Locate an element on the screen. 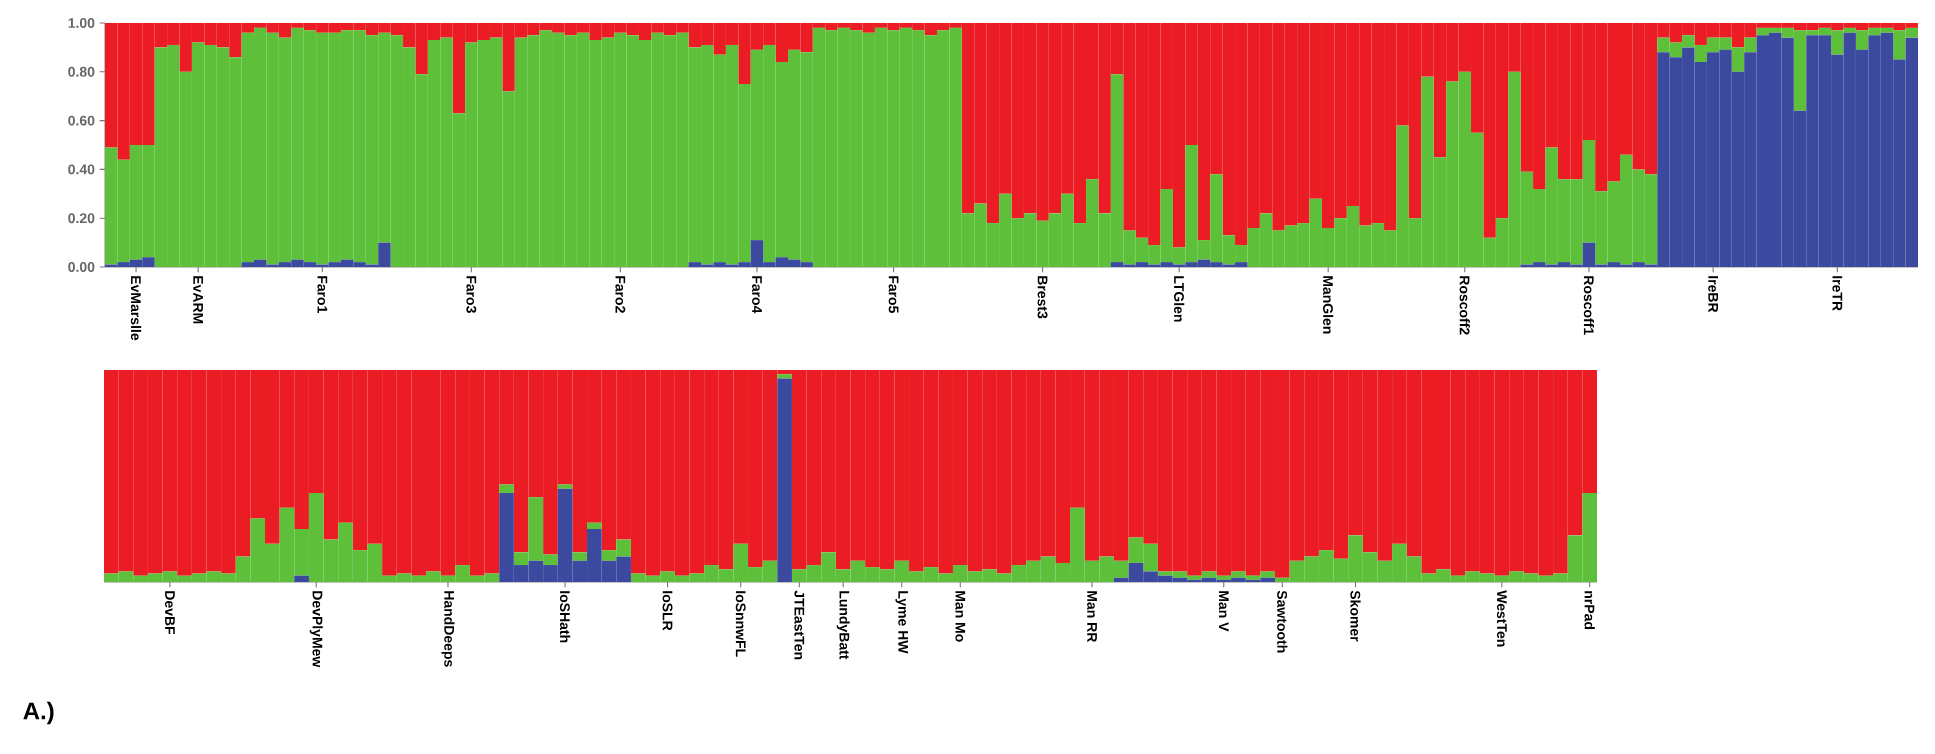  x-tick-label: Man RR is located at coordinates (1092, 617).